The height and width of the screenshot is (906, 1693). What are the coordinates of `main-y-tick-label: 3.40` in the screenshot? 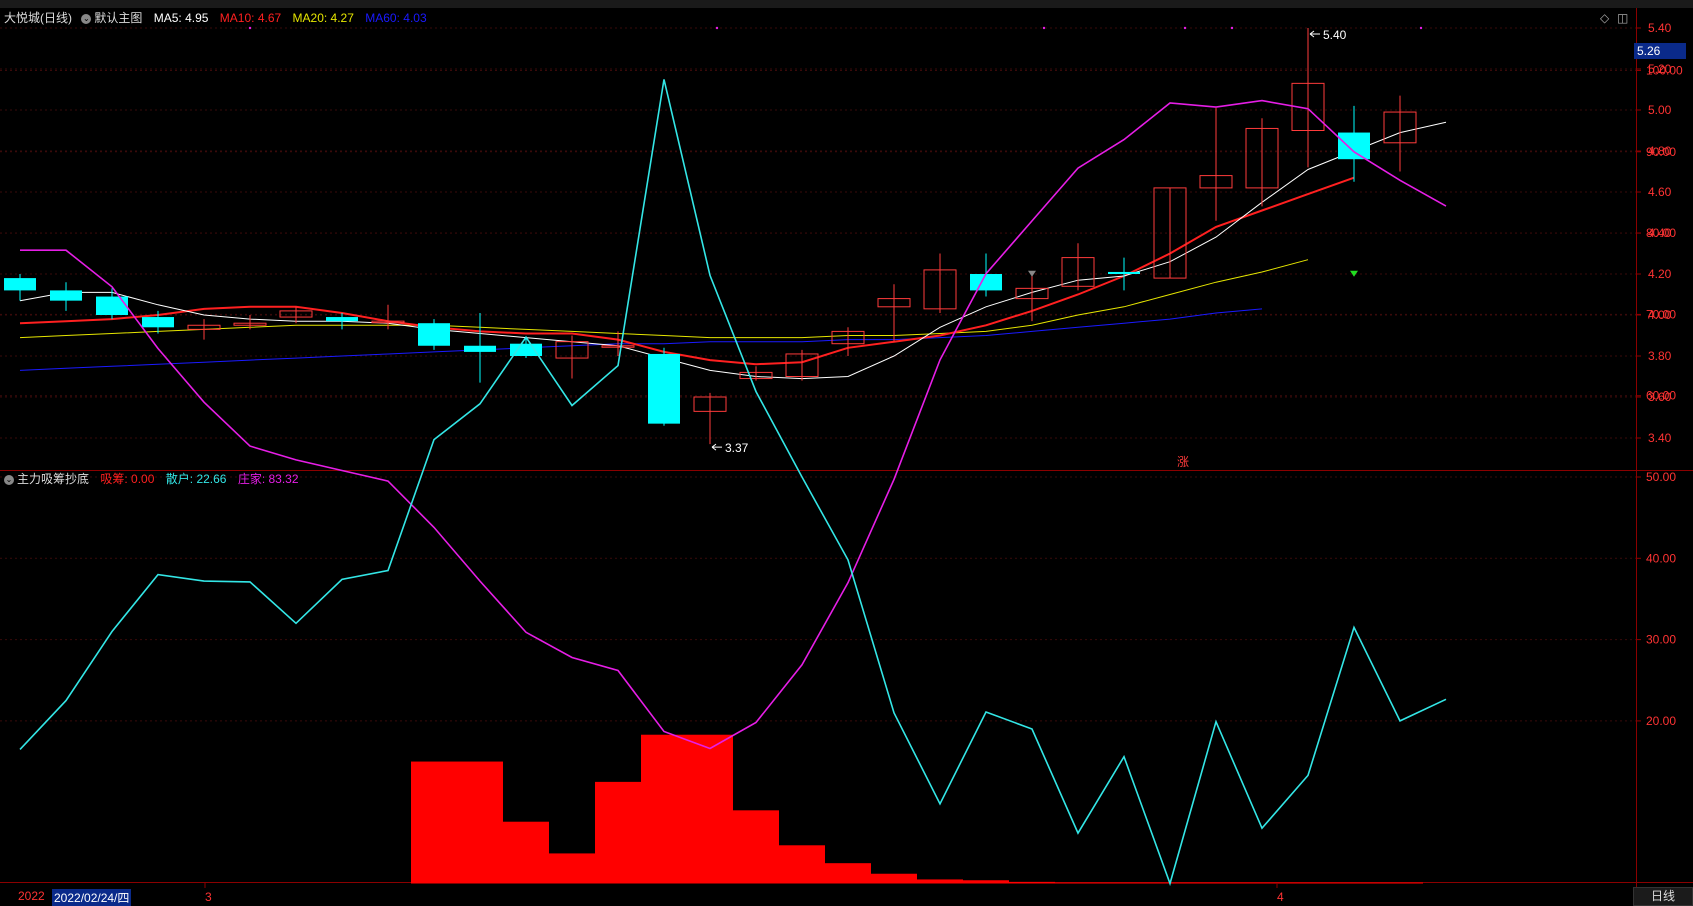 It's located at (1660, 438).